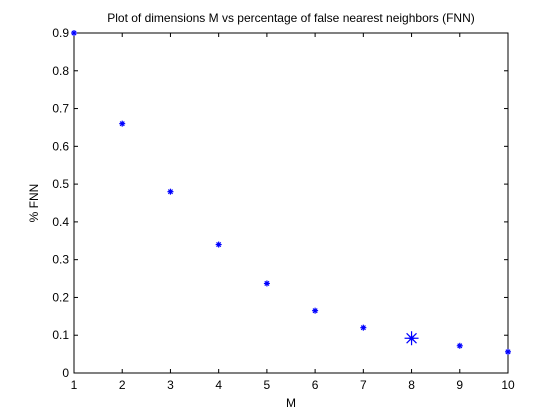 Image resolution: width=560 pixels, height=420 pixels. I want to click on x-tick: 8, so click(411, 212).